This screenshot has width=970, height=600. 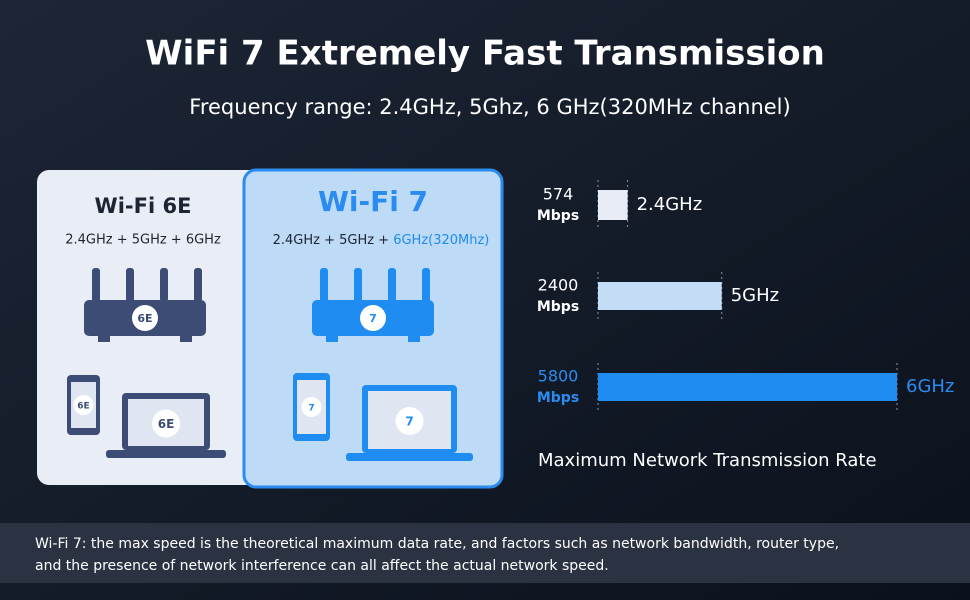 I want to click on card-title: Wi-Fi 6E, so click(x=143, y=206).